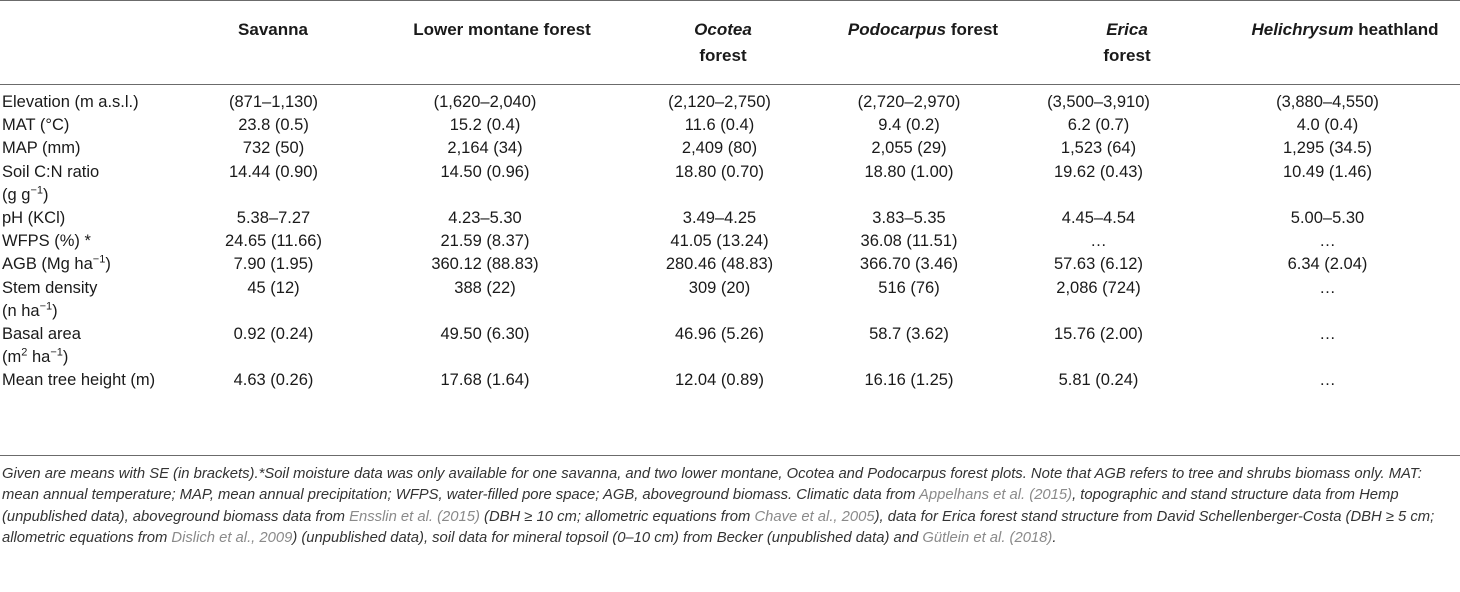 This screenshot has height=592, width=1460. What do you see at coordinates (1098, 380) in the screenshot?
I see `table-cell: 5.81 (0.24)` at bounding box center [1098, 380].